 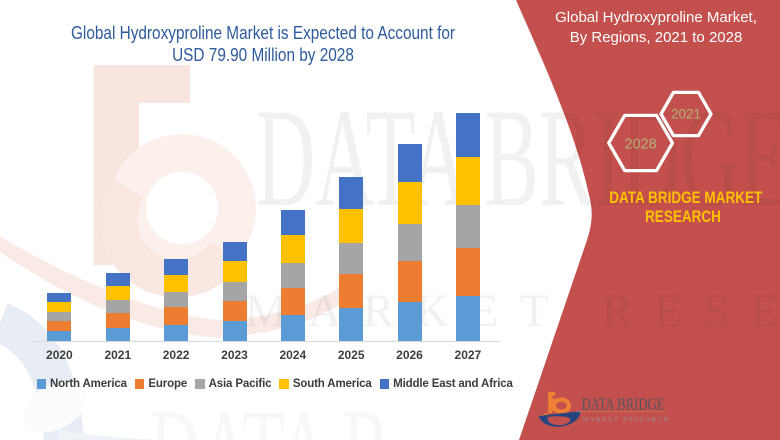 I want to click on svg-text: 2028, so click(x=640, y=145).